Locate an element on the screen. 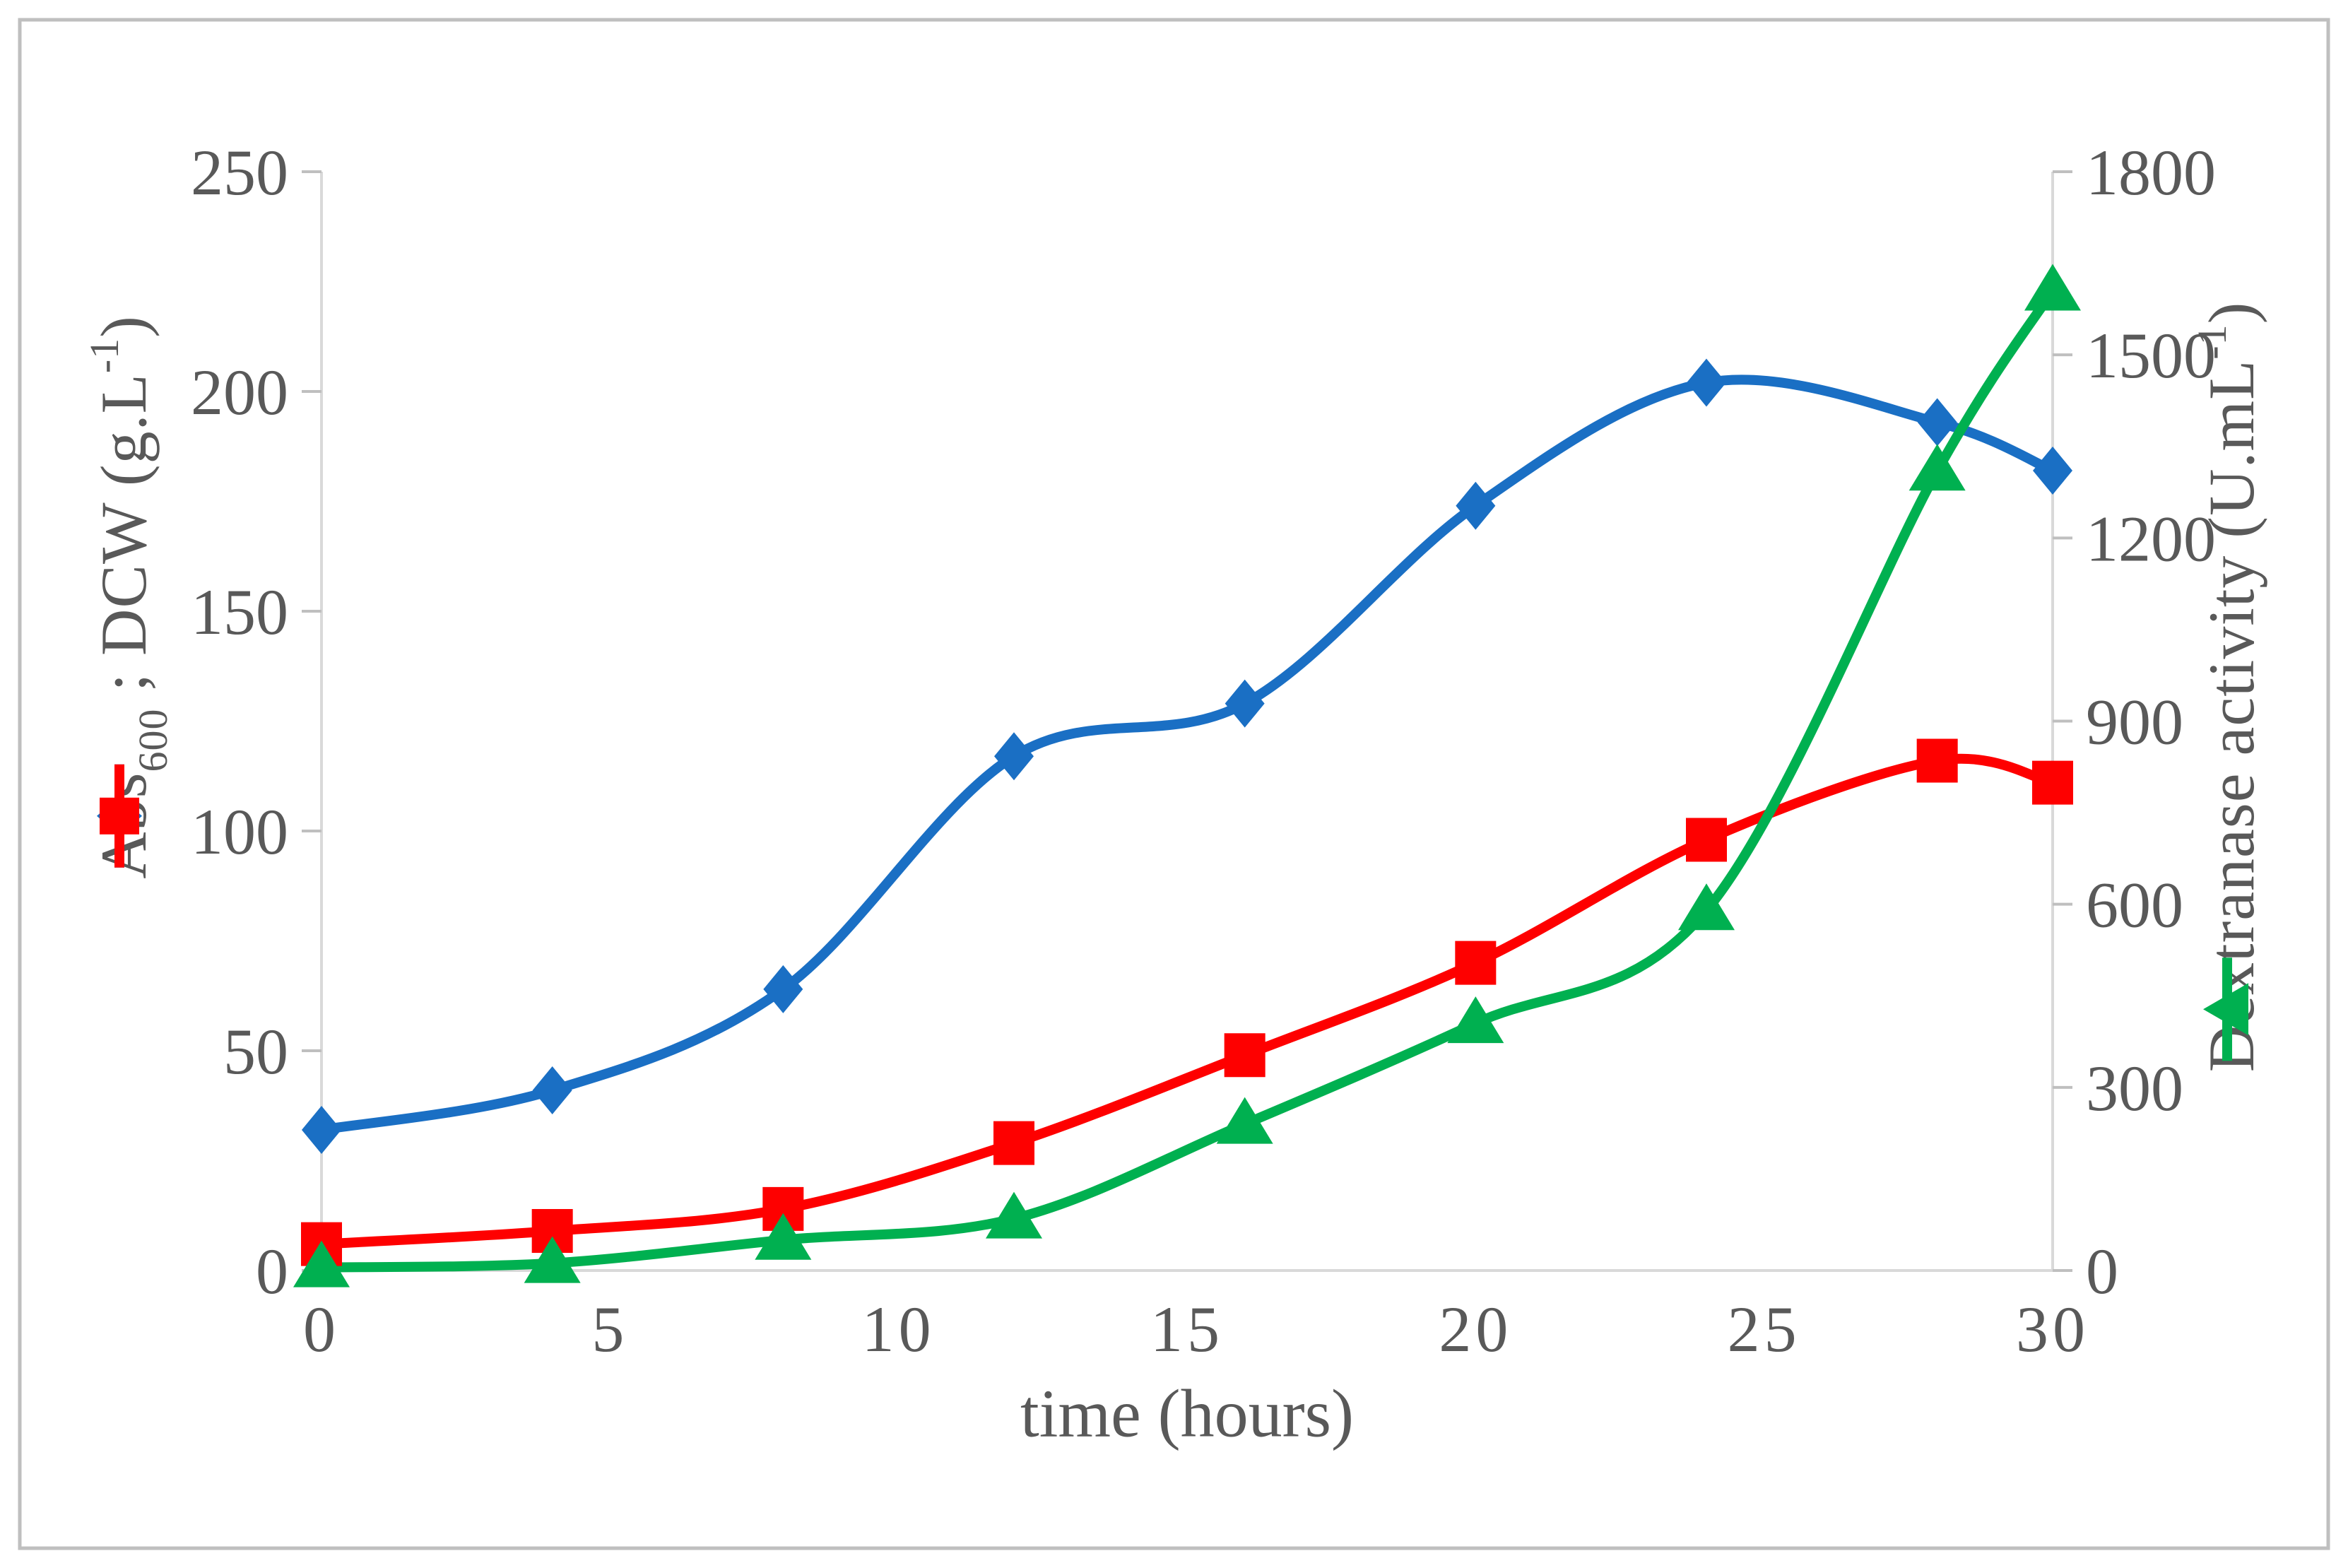 The height and width of the screenshot is (1568, 2348). right-axis-title: Dextranase activity (U.mL-1) is located at coordinates (2228, 688).